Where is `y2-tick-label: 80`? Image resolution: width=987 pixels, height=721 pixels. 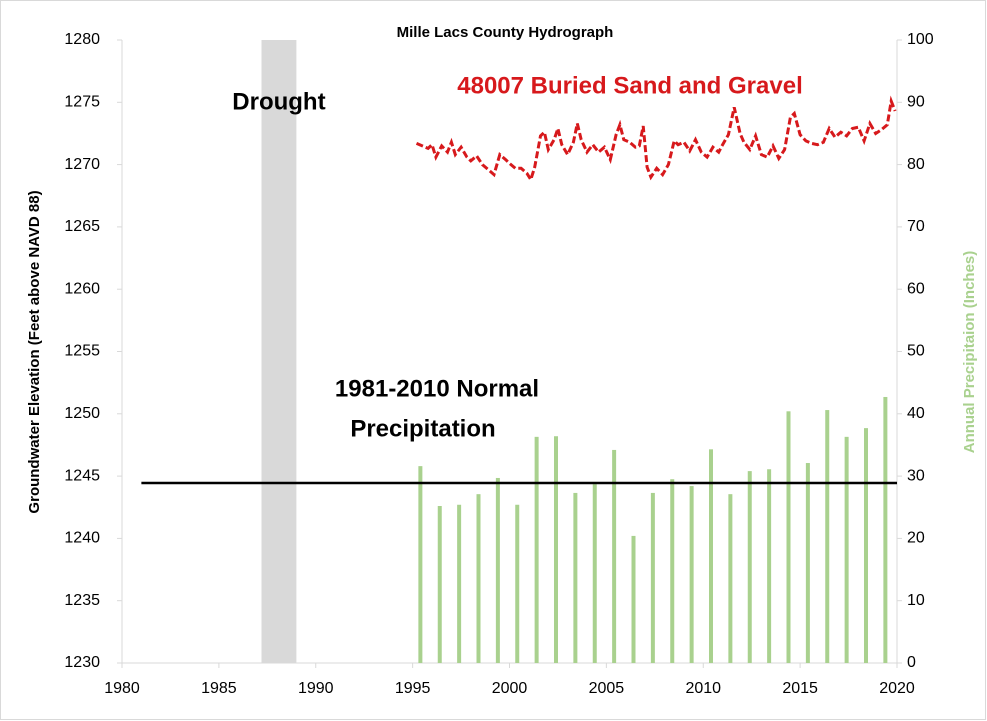
y2-tick-label: 80 is located at coordinates (916, 164).